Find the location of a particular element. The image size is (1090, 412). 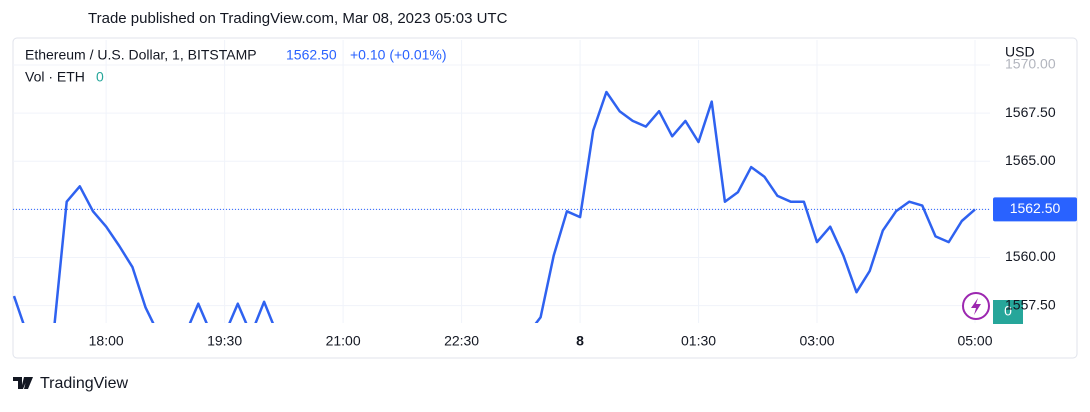

x-tick-label: 05:00 is located at coordinates (974, 341).